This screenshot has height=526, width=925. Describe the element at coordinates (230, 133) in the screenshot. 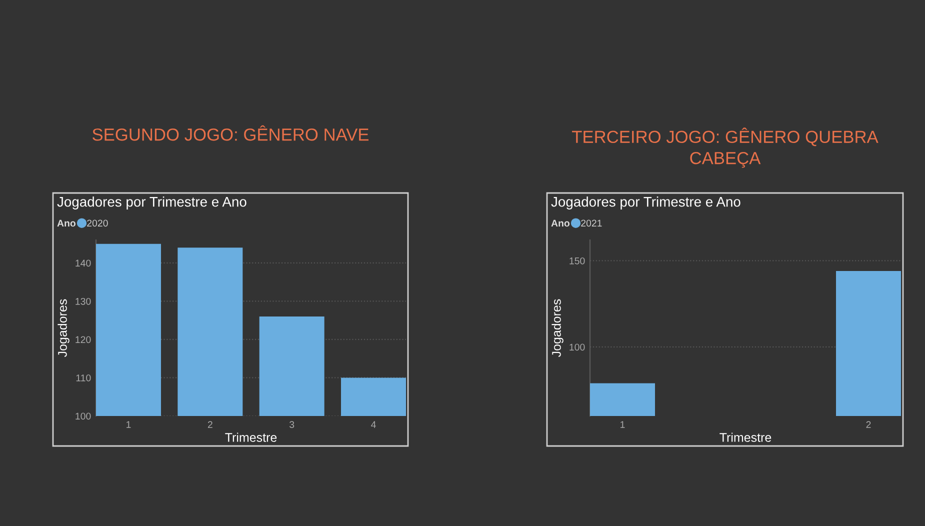

I see `chart-title: SEGUNDO JOGO: GÊNERO NAVE` at that location.